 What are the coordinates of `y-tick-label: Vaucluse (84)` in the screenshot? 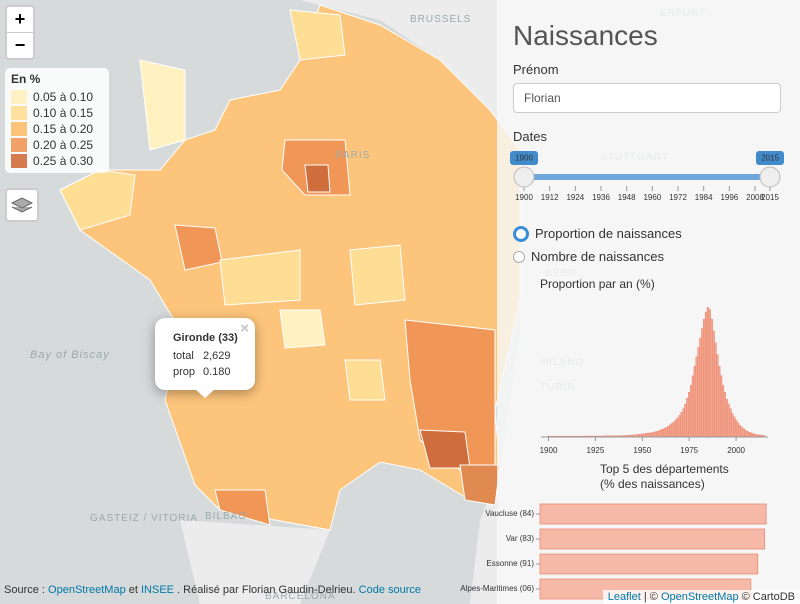 It's located at (509, 513).